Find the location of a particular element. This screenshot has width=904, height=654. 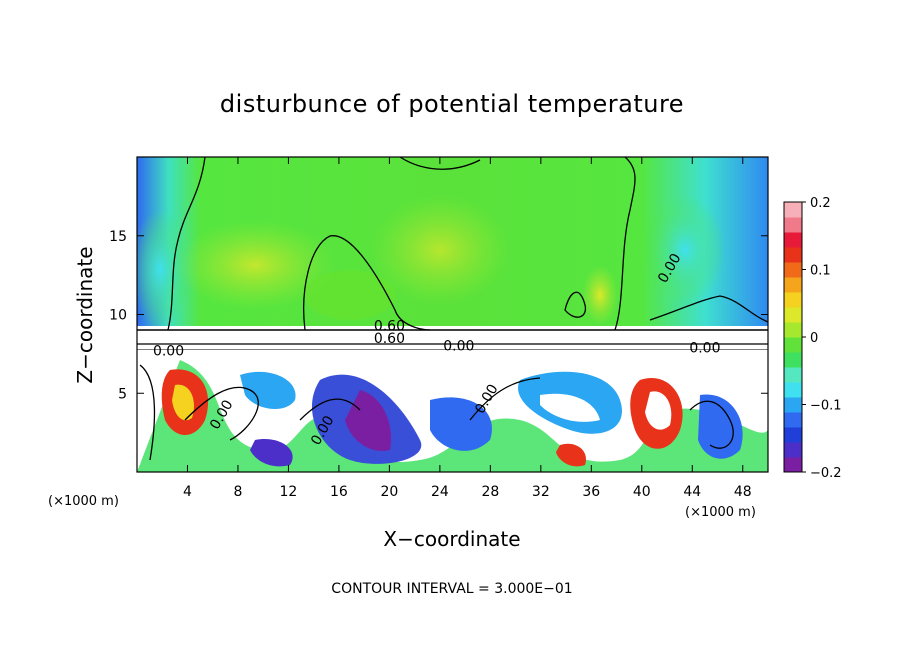

x-tick-label: 20 is located at coordinates (389, 492).